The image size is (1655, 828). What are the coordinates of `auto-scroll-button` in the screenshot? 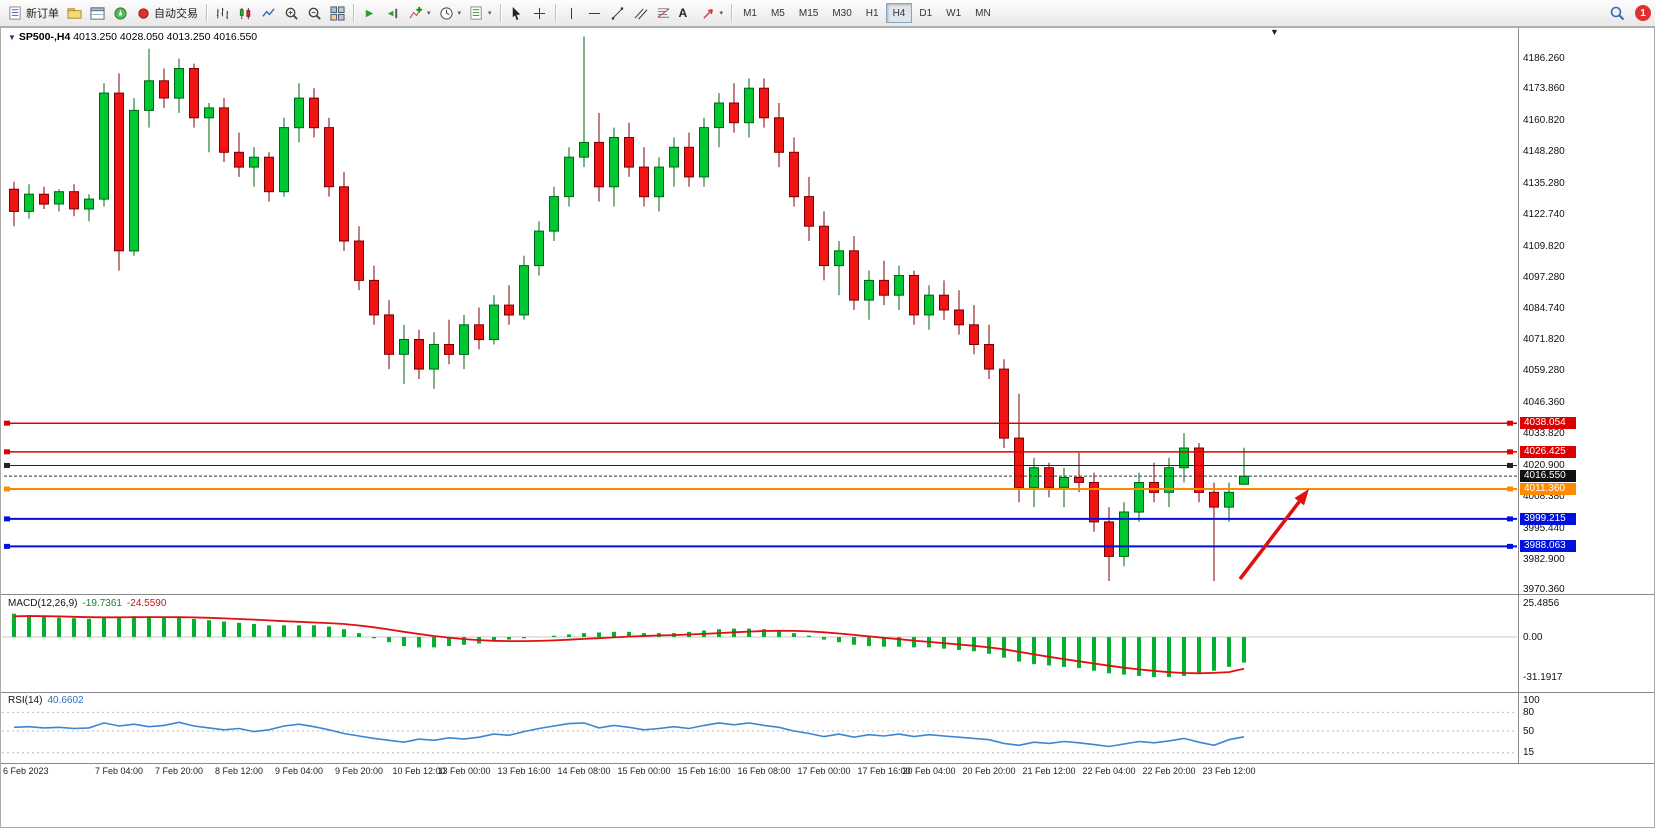 It's located at (369, 13).